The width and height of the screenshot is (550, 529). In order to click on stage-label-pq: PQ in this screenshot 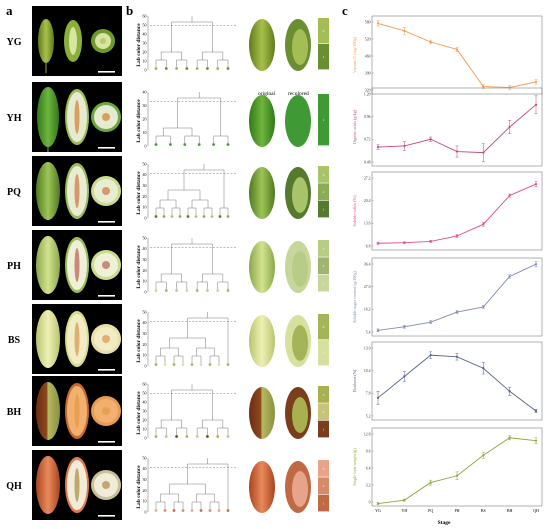, I will do `click(14, 192)`.